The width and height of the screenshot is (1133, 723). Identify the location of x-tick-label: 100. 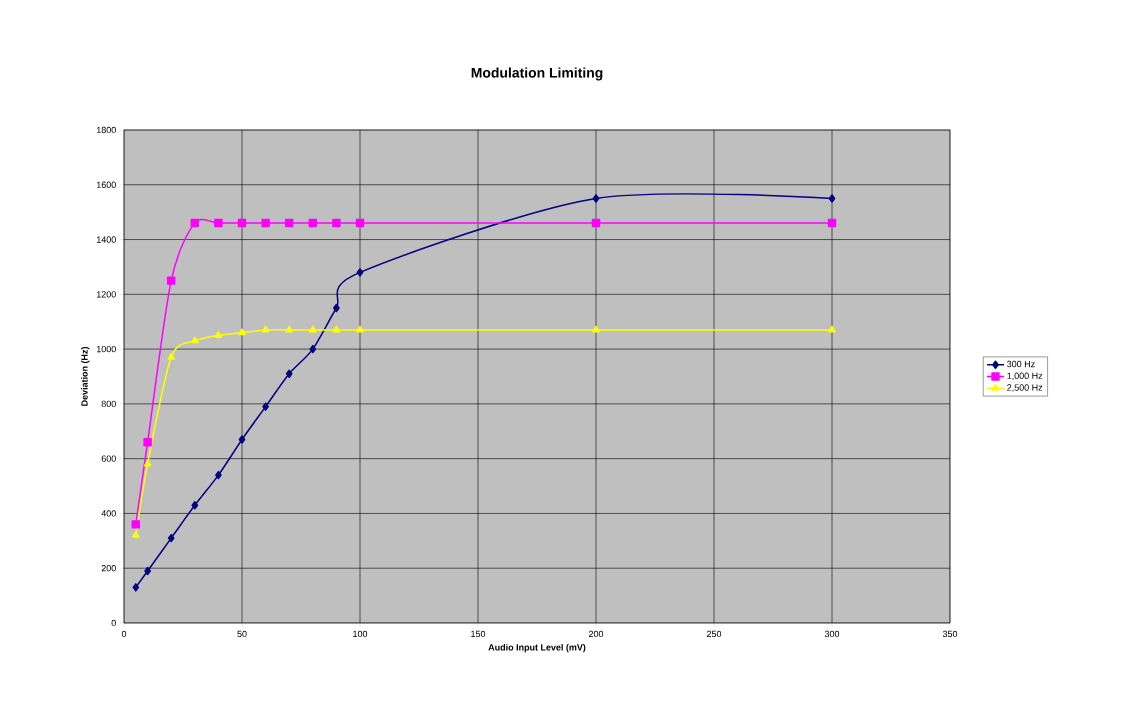
(360, 634).